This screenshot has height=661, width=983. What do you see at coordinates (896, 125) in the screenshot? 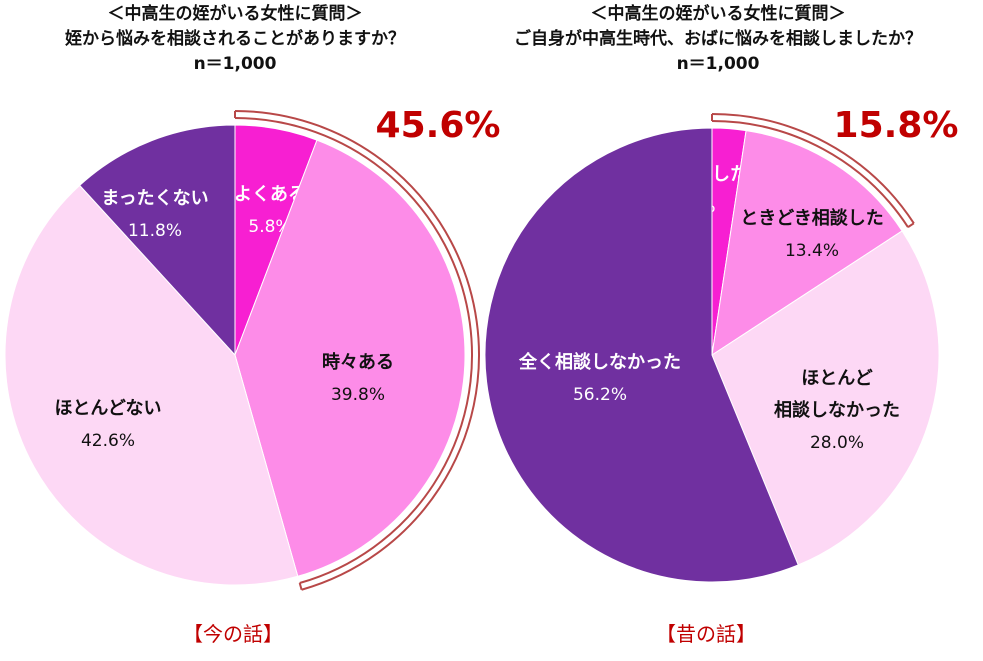
I see `right-highlight-total: 15.8%` at bounding box center [896, 125].